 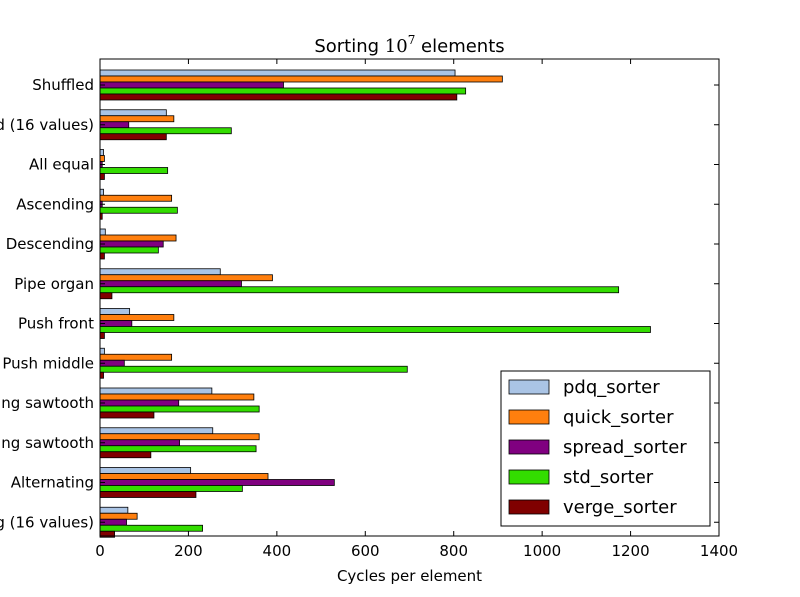 I want to click on legend-swatch-quick_sorter, so click(x=529, y=417).